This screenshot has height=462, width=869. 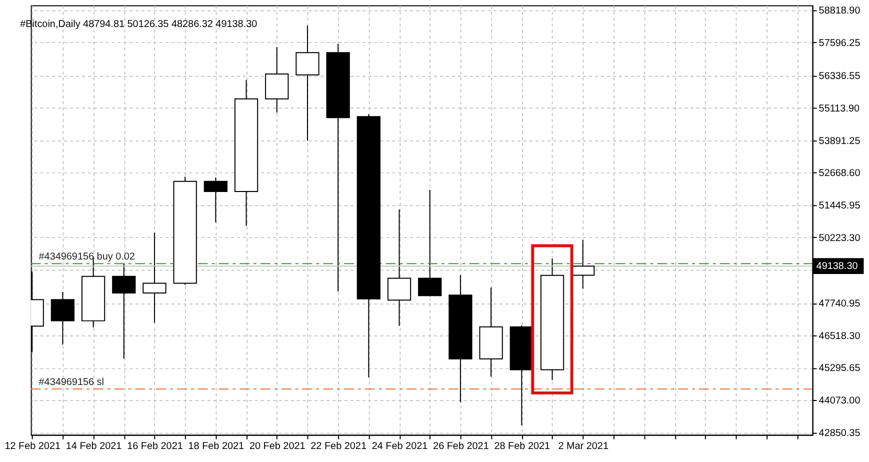 What do you see at coordinates (839, 368) in the screenshot?
I see `y-tick-label: 45295.65` at bounding box center [839, 368].